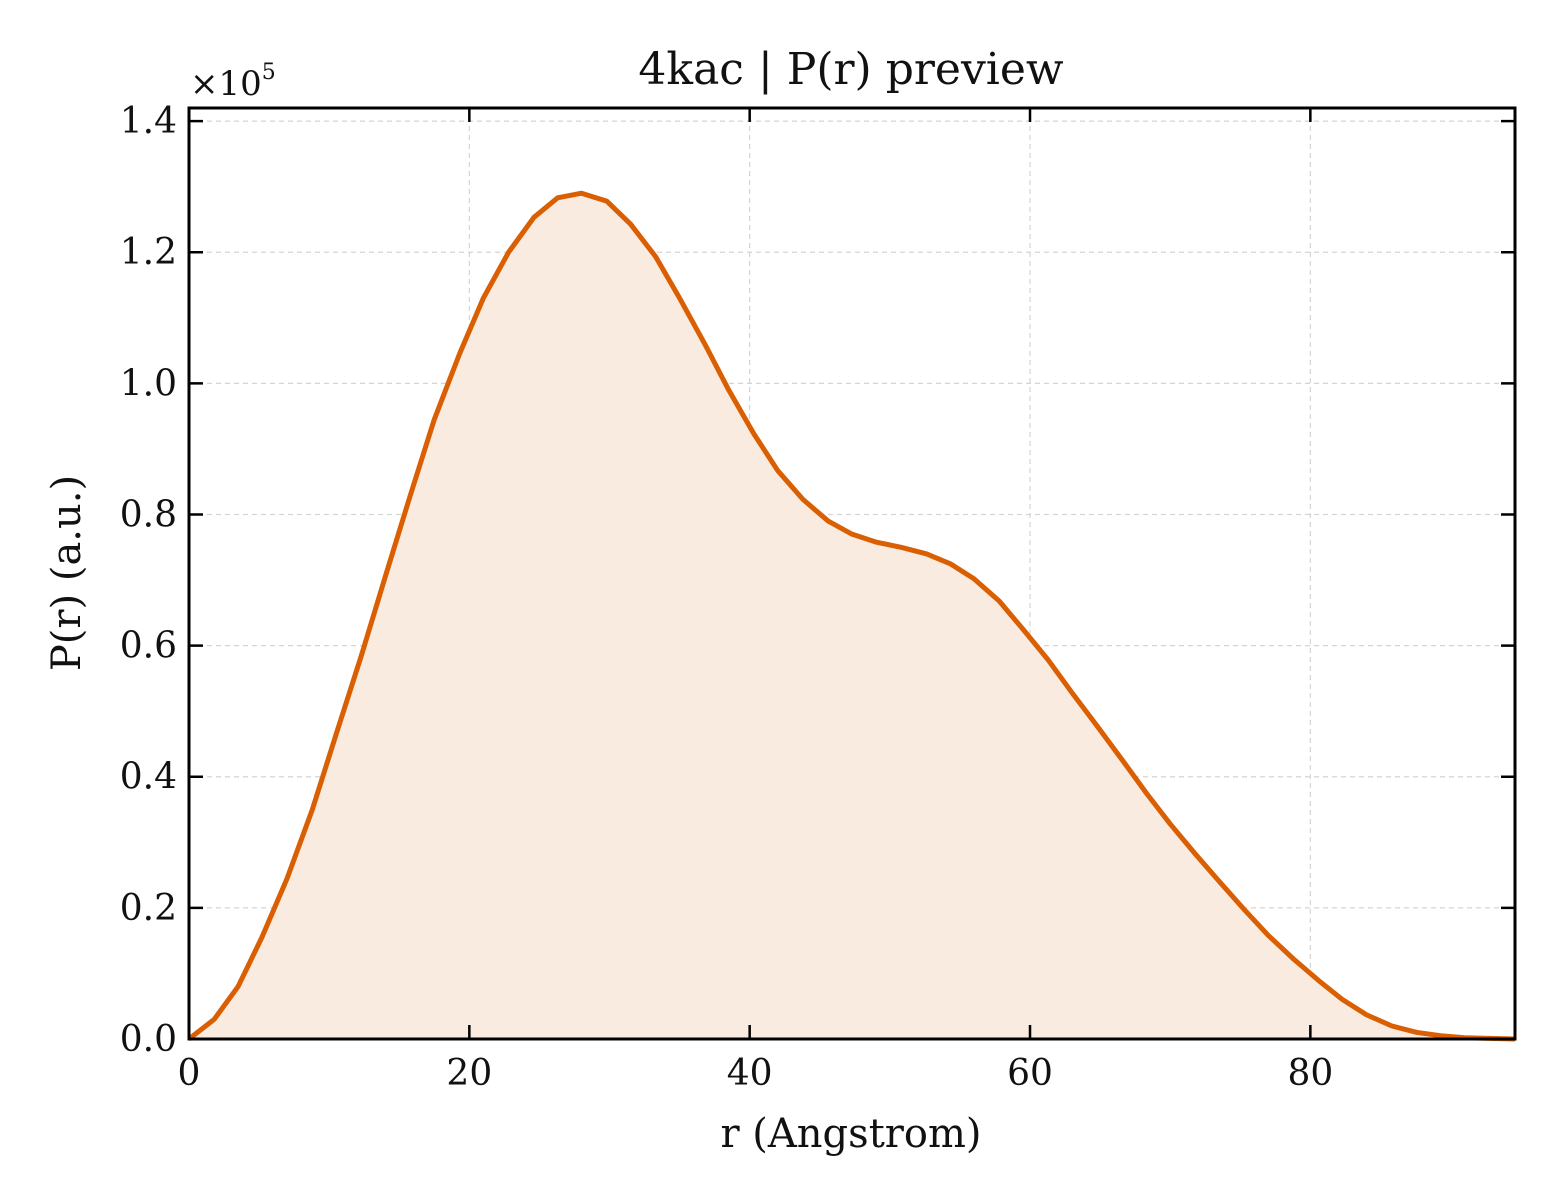  I want to click on x-tick-label: 60, so click(1030, 1073).